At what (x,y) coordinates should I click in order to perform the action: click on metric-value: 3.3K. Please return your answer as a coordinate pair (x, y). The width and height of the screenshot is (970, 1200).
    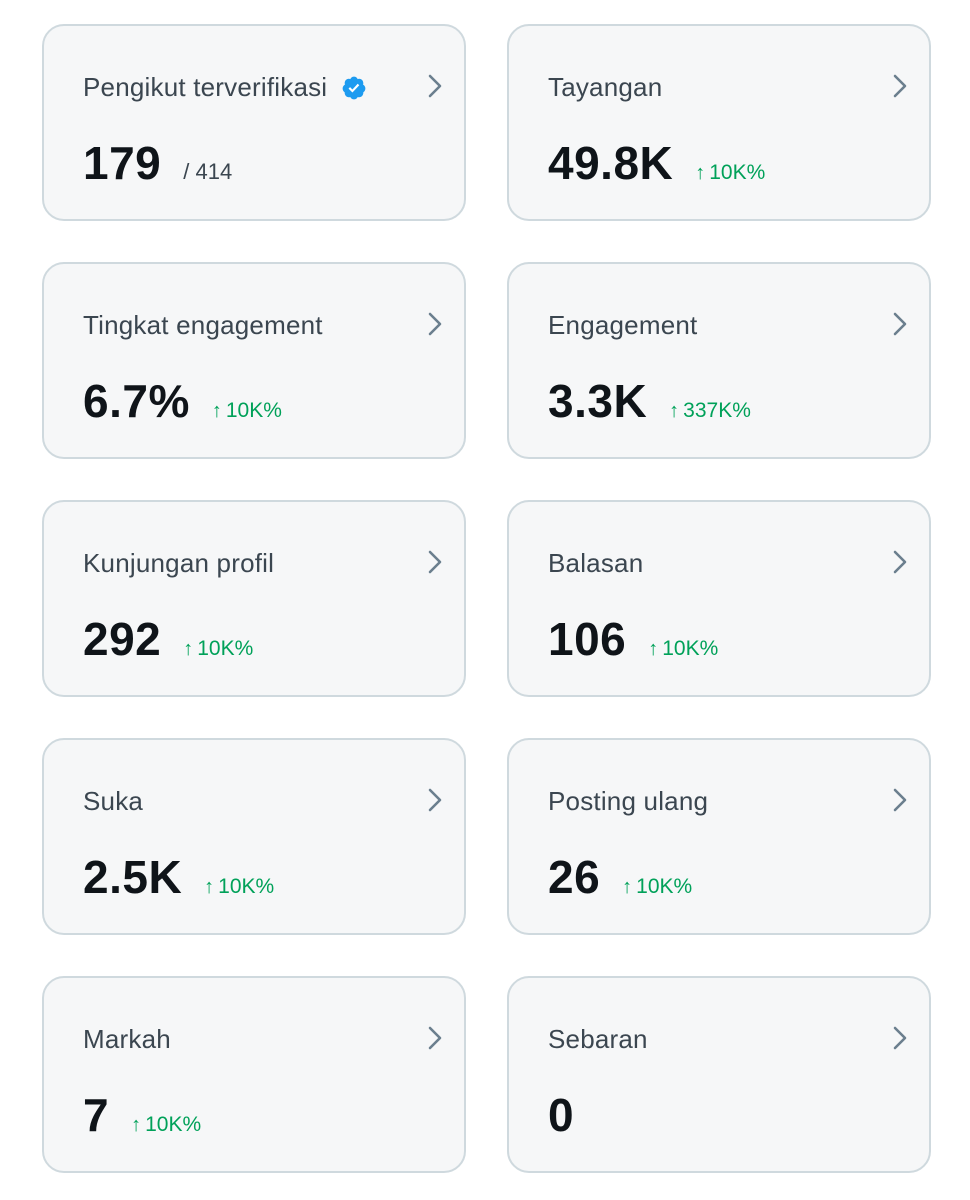
    Looking at the image, I should click on (598, 401).